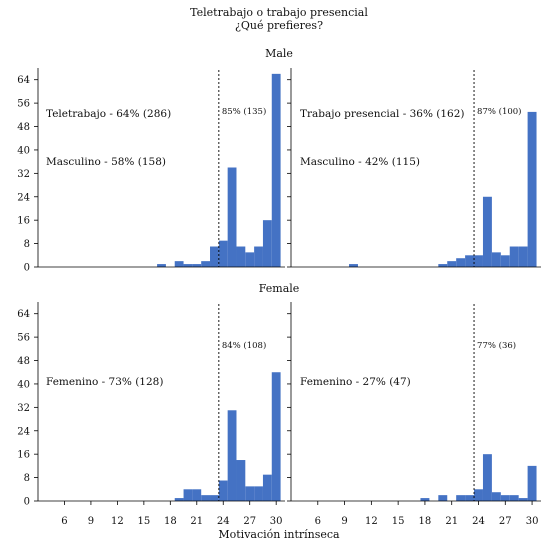 The height and width of the screenshot is (548, 558). I want to click on x-axis-label: Motivación intrínseca, so click(279, 534).